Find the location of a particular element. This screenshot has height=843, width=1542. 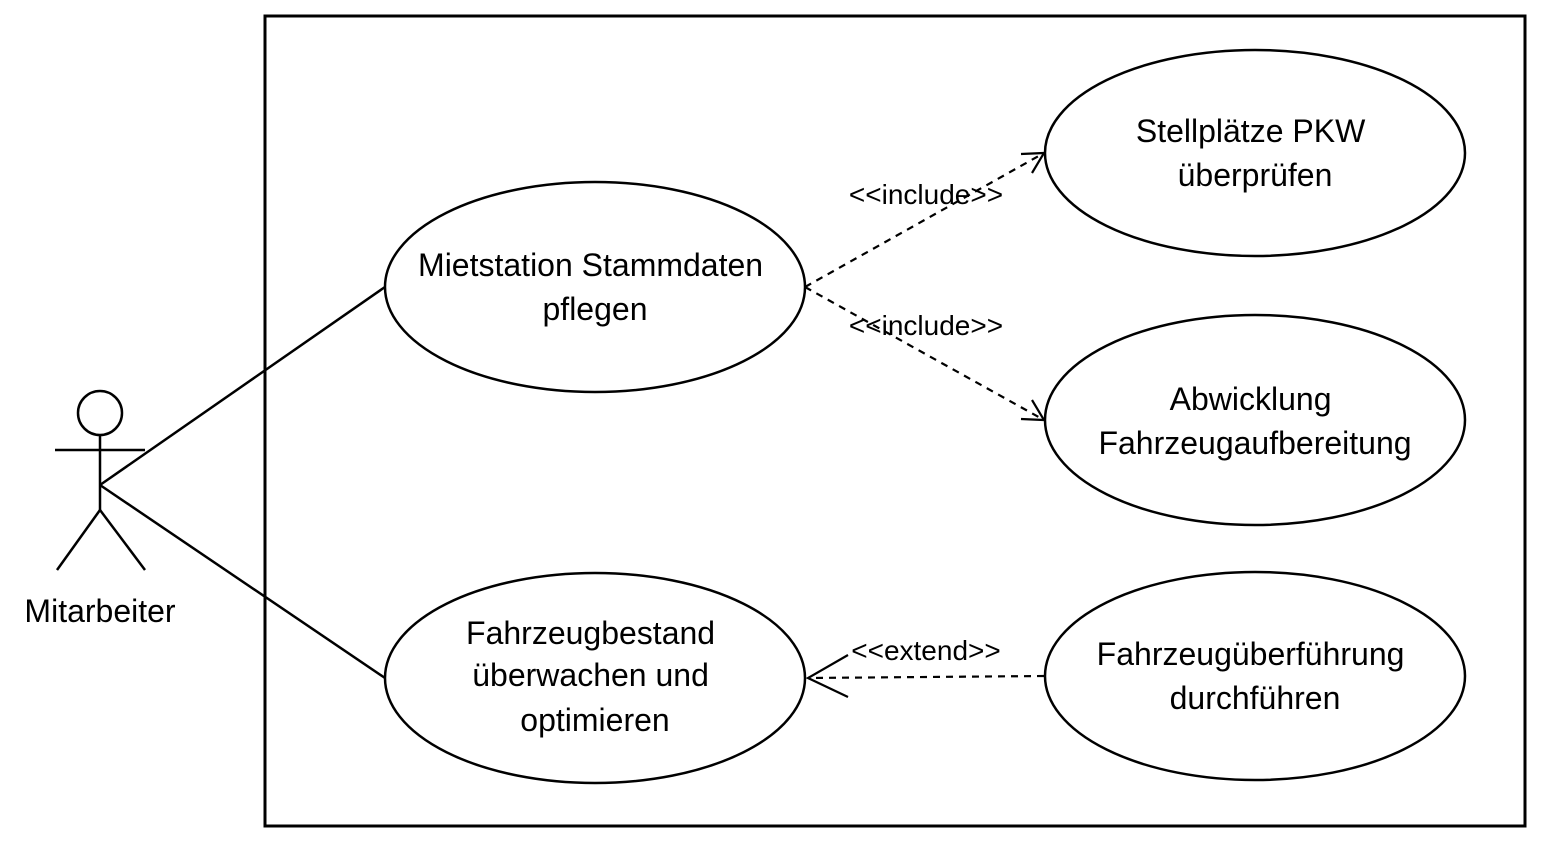

association-bestand is located at coordinates (242, 581).